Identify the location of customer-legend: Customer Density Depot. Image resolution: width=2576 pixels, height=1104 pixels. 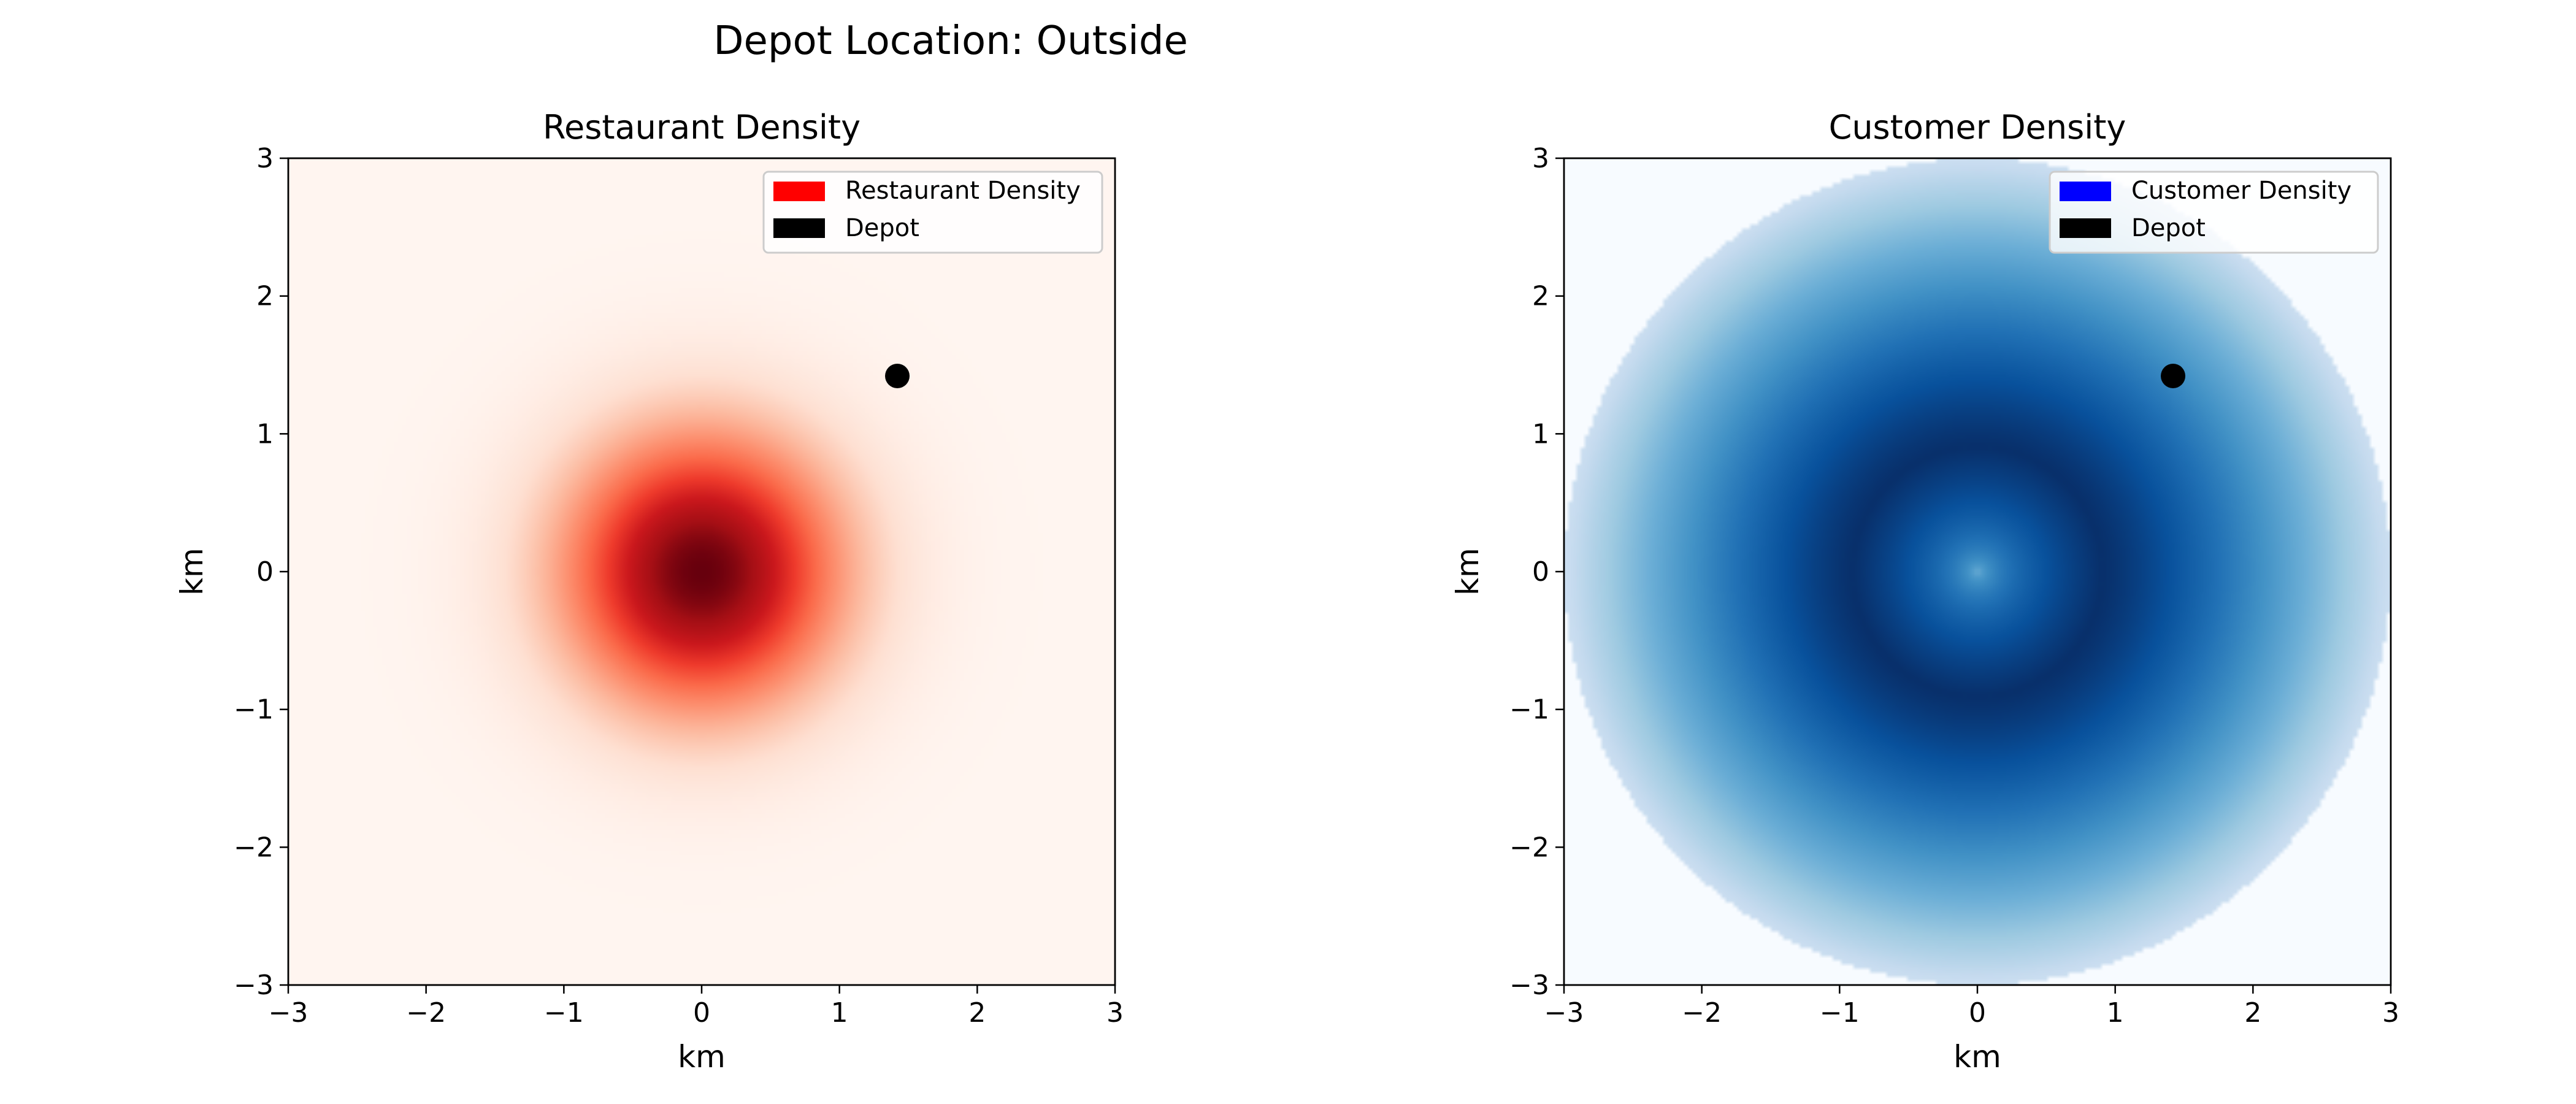
(2214, 212).